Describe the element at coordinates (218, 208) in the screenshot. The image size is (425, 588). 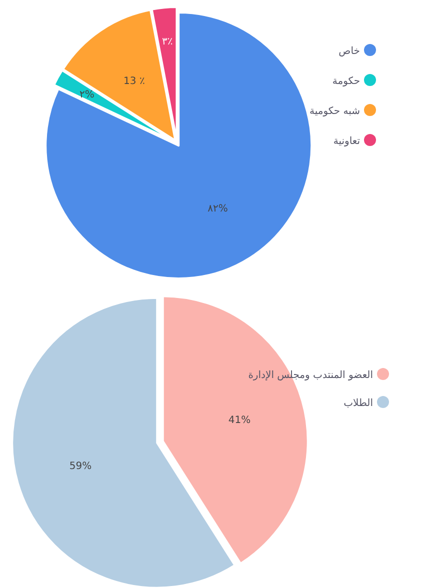
I see `data-label: ٨٢%` at that location.